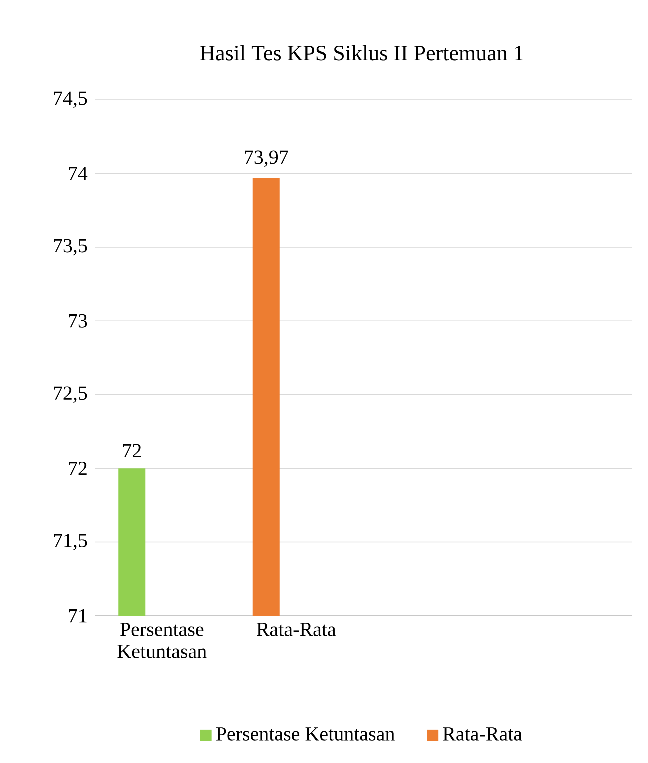 Image resolution: width=648 pixels, height=763 pixels. Describe the element at coordinates (362, 53) in the screenshot. I see `chart-title: Hasil Tes KPS Siklus II Pertemuan 1` at that location.